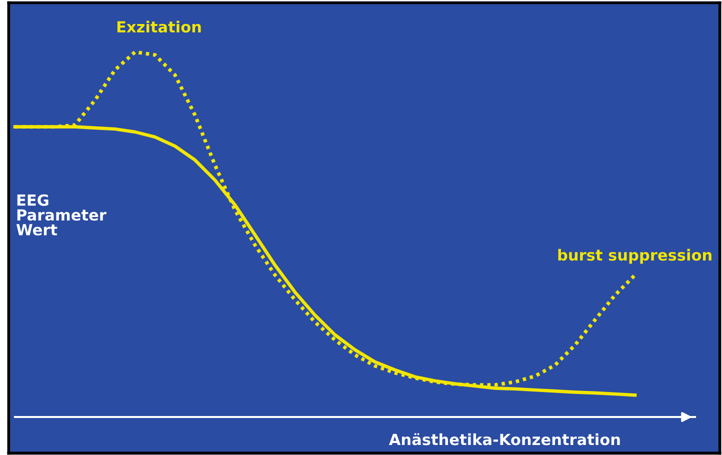 The image size is (722, 455). What do you see at coordinates (61, 215) in the screenshot?
I see `y-axis-title: EEG Parameter Wert` at bounding box center [61, 215].